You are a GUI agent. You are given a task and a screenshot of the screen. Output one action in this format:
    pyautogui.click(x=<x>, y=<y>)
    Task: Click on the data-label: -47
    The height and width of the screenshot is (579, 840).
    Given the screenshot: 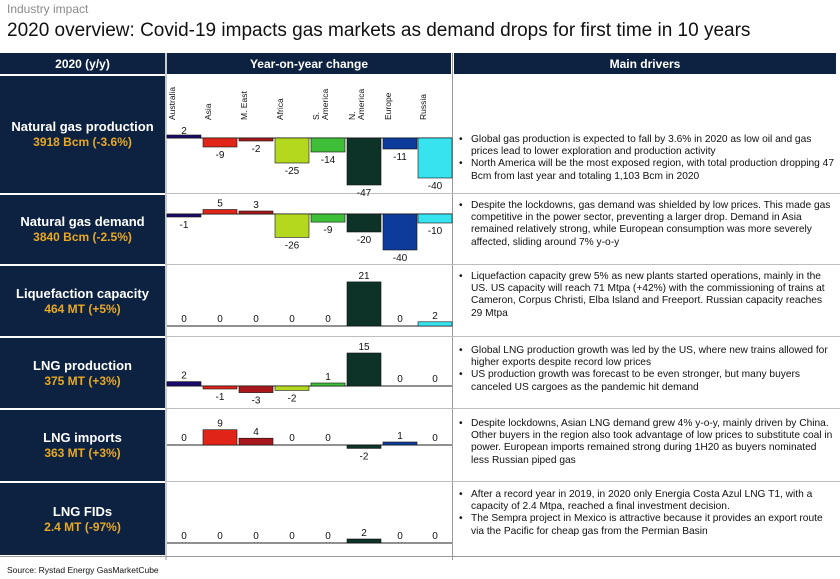 What is the action you would take?
    pyautogui.click(x=364, y=193)
    